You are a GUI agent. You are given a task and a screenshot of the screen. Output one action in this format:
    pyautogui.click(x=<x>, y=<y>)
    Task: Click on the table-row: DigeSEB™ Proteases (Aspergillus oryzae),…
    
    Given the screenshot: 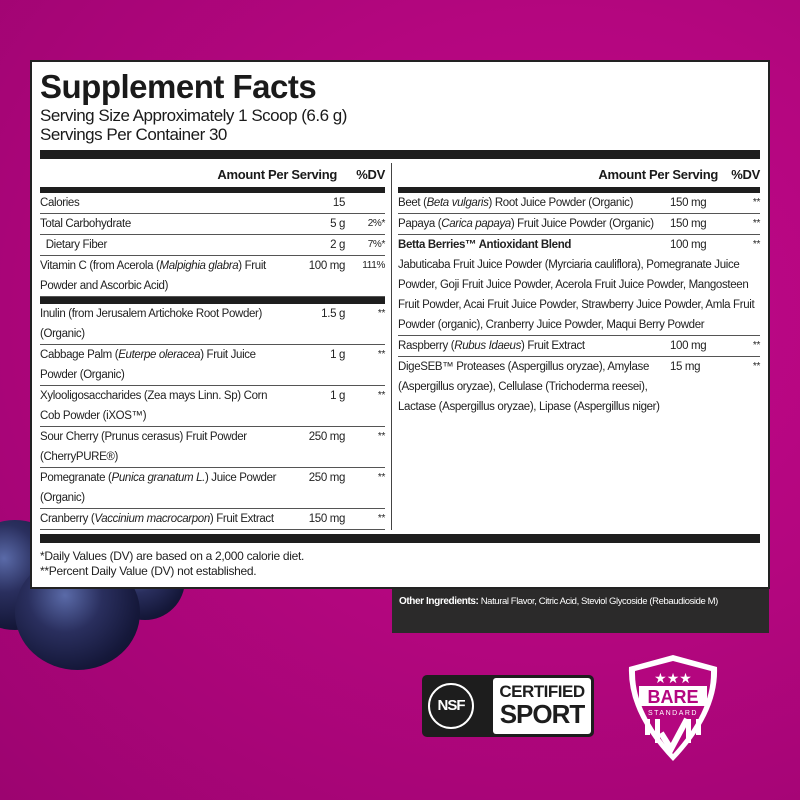 What is the action you would take?
    pyautogui.click(x=579, y=387)
    